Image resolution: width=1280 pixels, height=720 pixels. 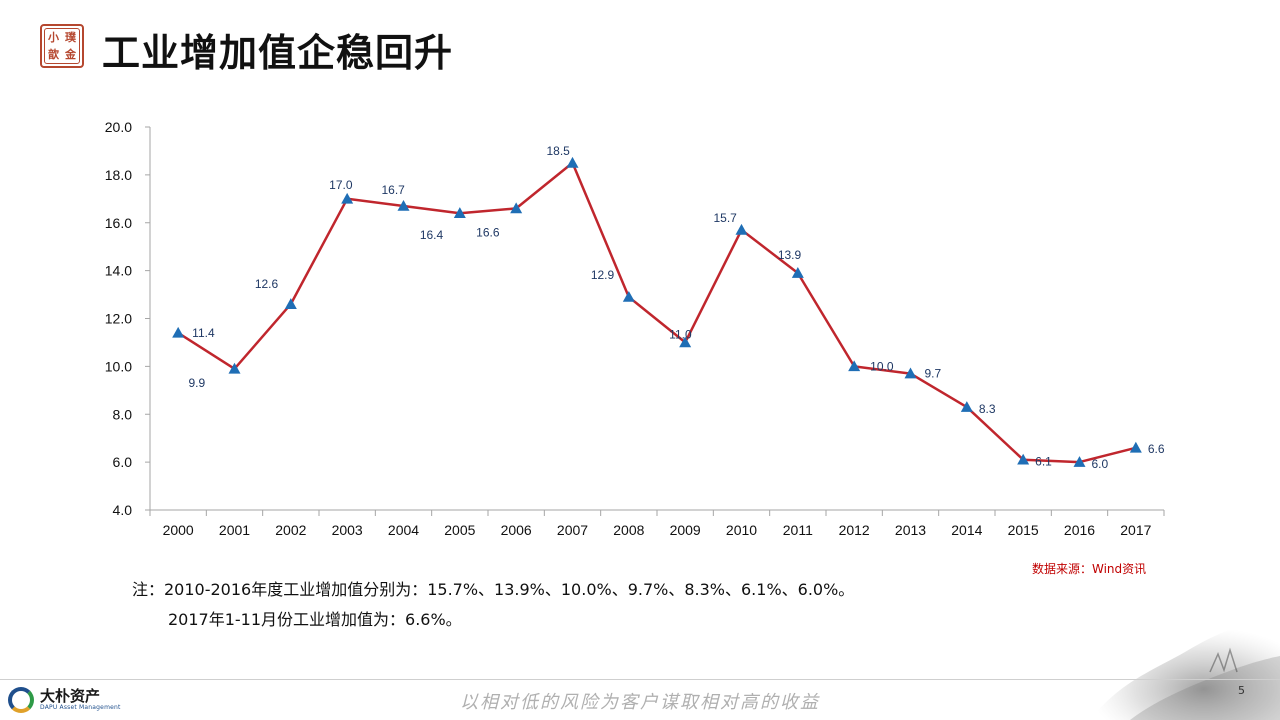 I want to click on data-label: 8.3, so click(x=987, y=409).